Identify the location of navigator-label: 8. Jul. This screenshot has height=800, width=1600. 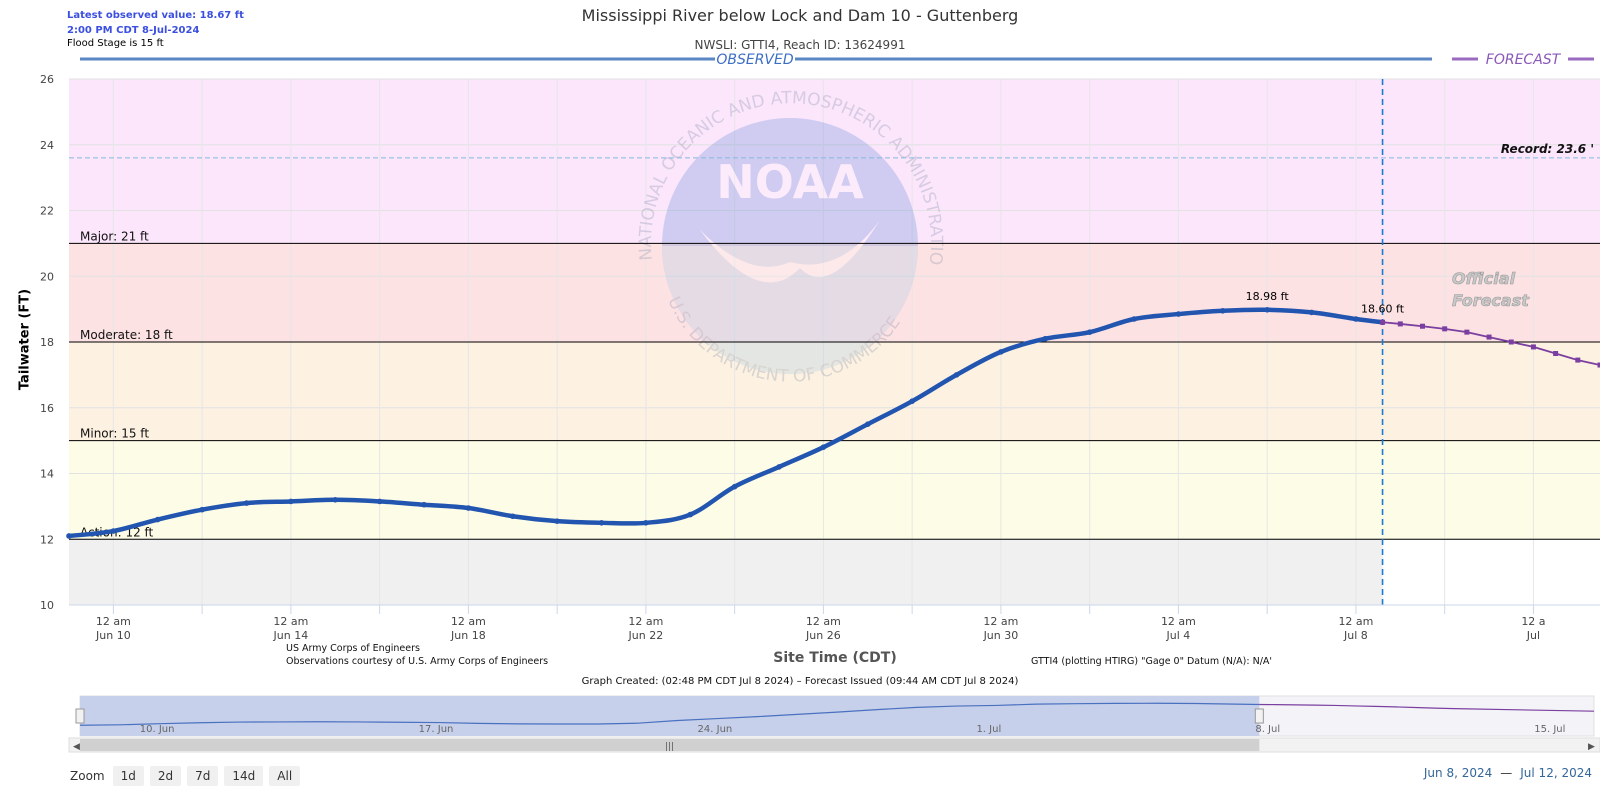
(1267, 729).